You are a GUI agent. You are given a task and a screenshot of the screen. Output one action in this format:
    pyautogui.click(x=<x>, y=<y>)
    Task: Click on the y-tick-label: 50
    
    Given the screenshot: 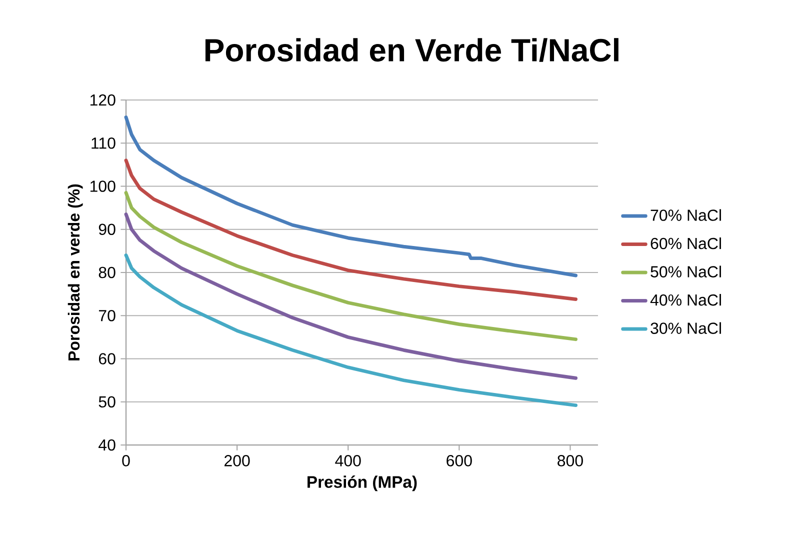 What is the action you would take?
    pyautogui.click(x=107, y=402)
    